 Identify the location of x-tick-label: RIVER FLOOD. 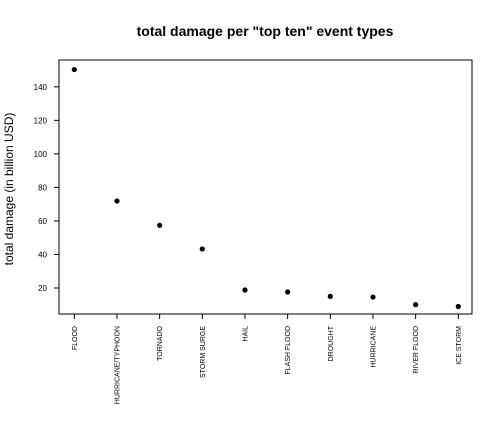
(416, 349).